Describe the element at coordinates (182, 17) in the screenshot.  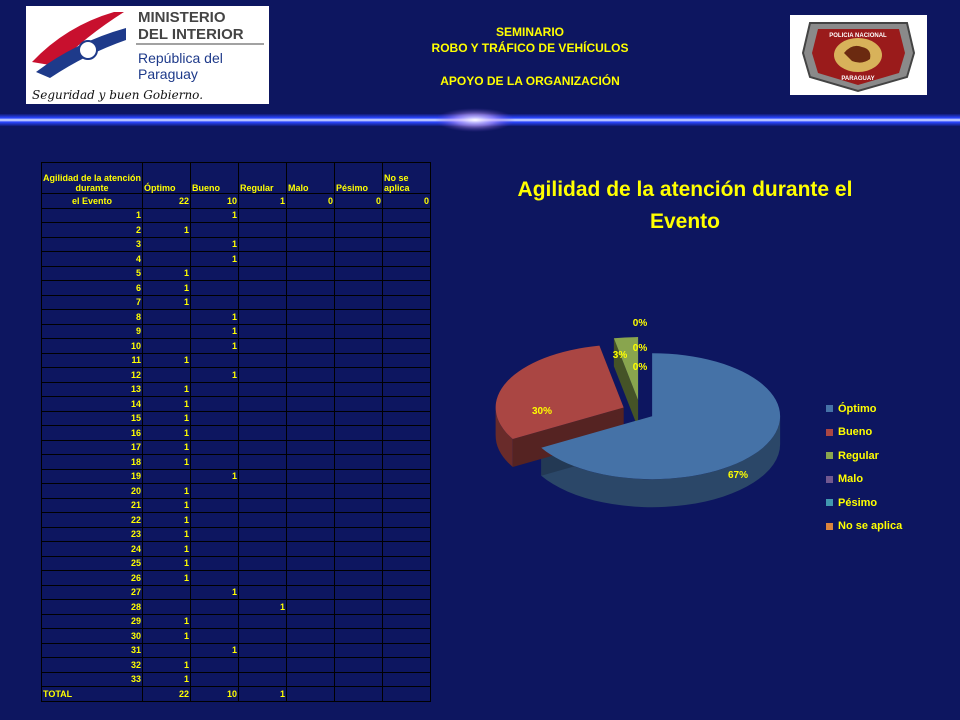
I see `svg-text: MINISTERIO` at that location.